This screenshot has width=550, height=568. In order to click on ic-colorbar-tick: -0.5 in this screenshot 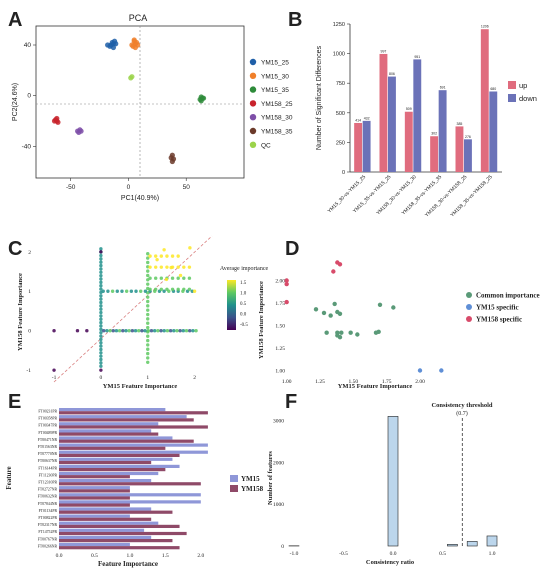, I will do `click(244, 325)`.